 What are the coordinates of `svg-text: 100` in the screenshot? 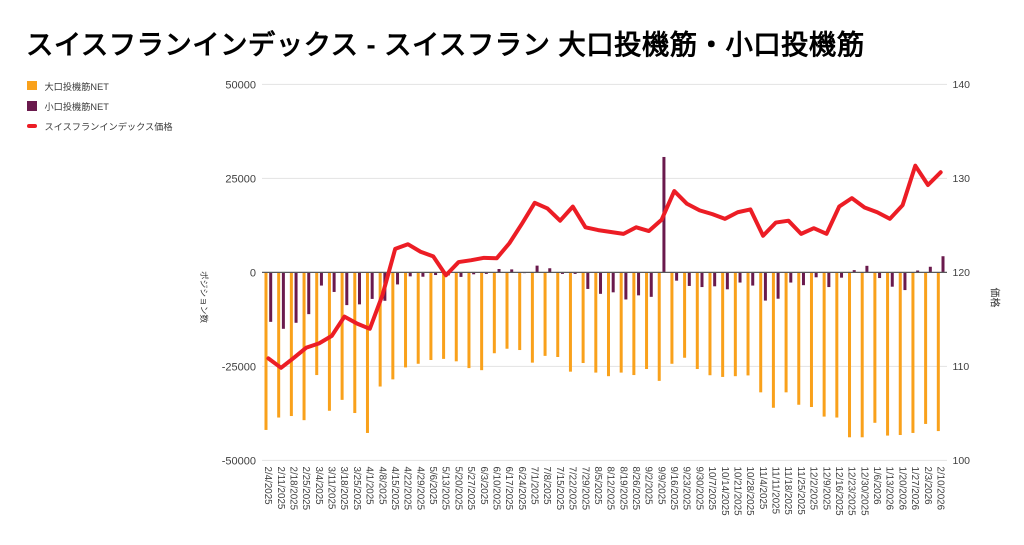 It's located at (962, 461).